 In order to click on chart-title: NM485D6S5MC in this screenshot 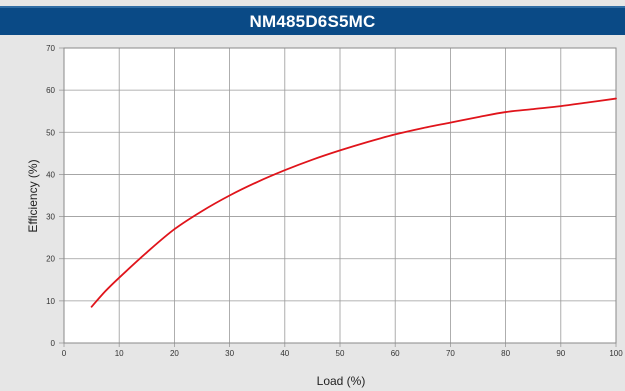, I will do `click(312, 21)`.